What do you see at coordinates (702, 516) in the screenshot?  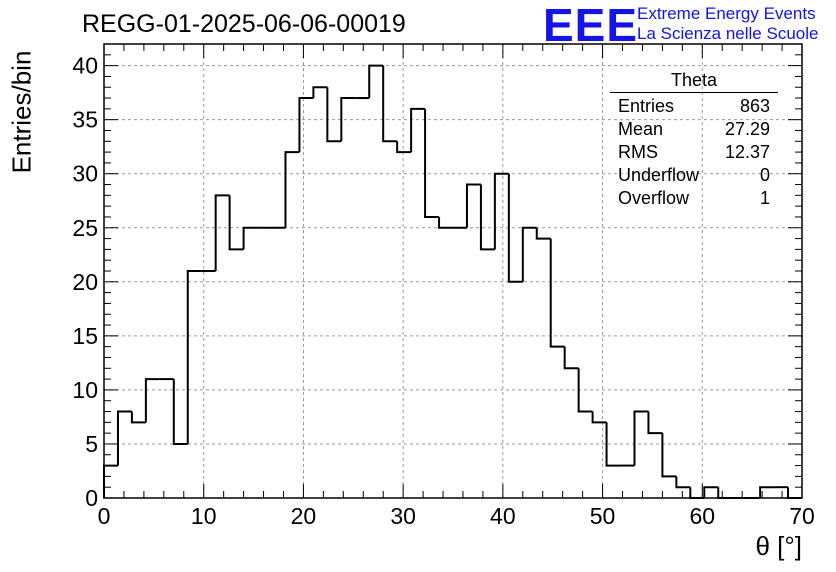 I see `x-tick-label: 60` at bounding box center [702, 516].